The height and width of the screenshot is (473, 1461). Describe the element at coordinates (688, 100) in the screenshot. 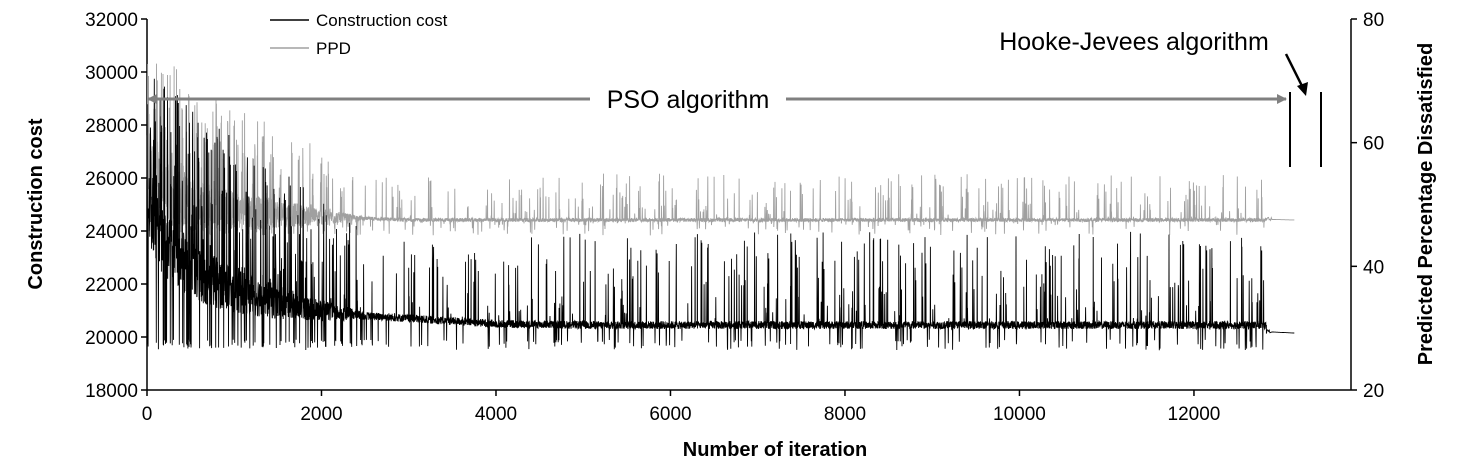

I see `pso-label: PSO algorithm` at that location.